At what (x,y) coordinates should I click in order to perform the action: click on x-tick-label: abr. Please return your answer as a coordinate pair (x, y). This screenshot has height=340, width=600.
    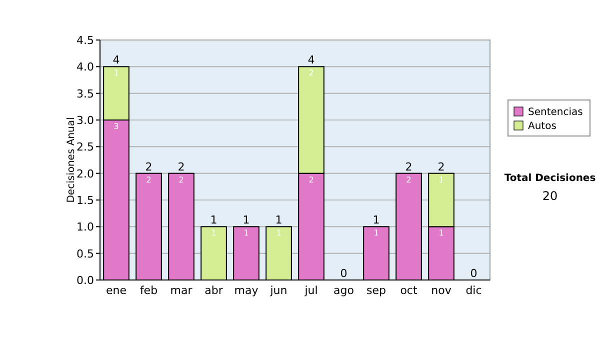
    Looking at the image, I should click on (214, 290).